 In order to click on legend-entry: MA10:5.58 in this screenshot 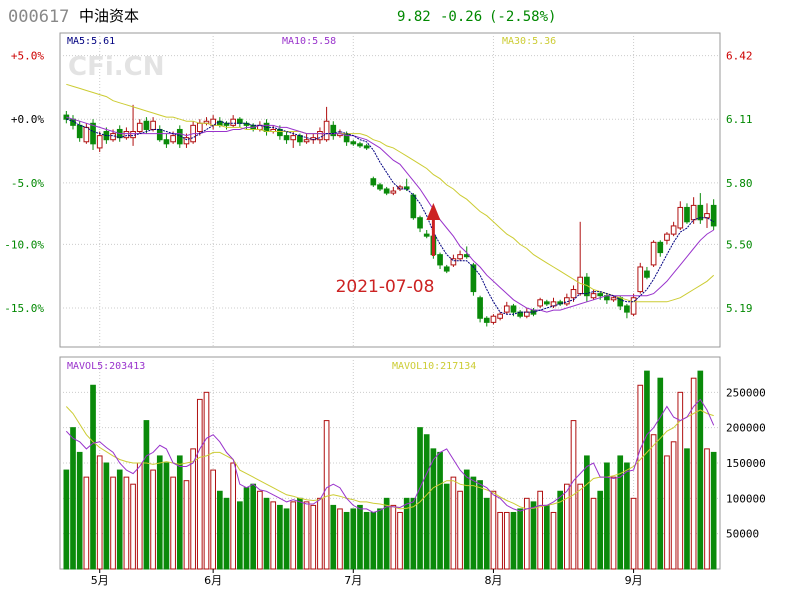, I will do `click(309, 41)`.